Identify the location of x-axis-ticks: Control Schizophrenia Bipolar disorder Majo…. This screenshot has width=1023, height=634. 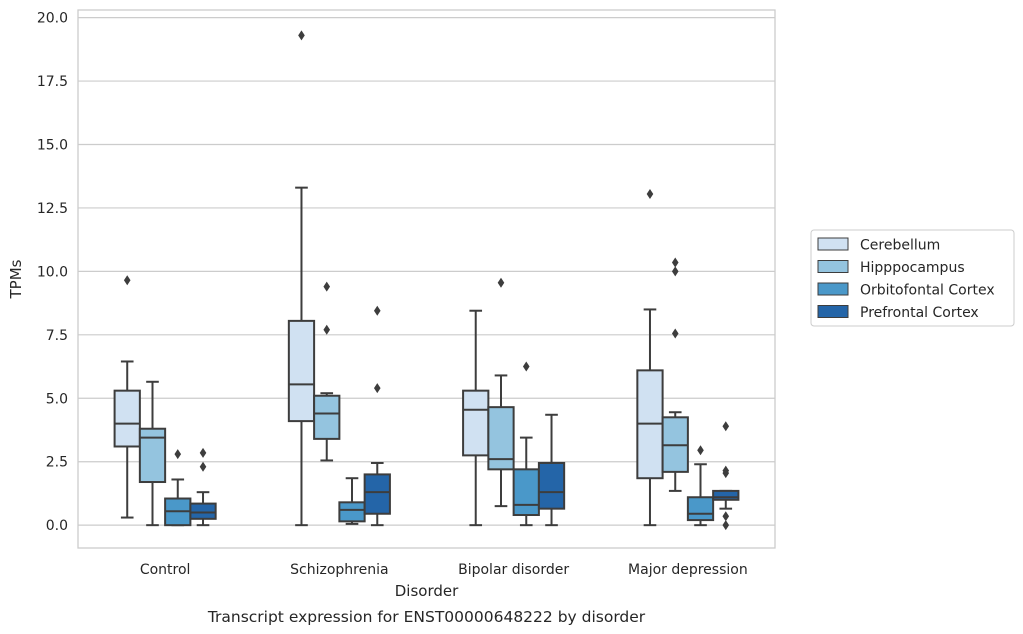
(444, 570).